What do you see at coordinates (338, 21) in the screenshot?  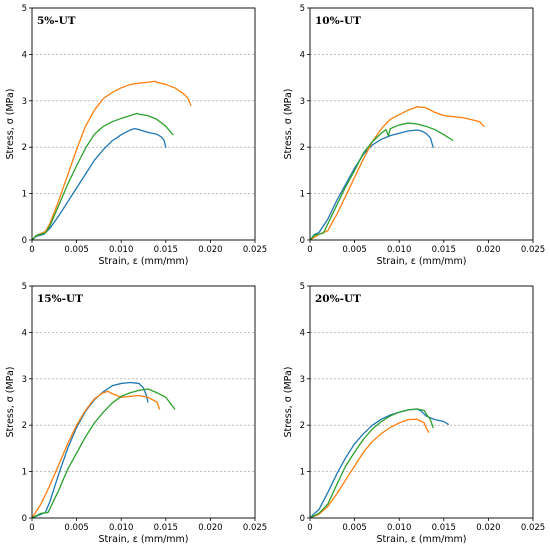 I see `panel-title: 10%-UT` at bounding box center [338, 21].